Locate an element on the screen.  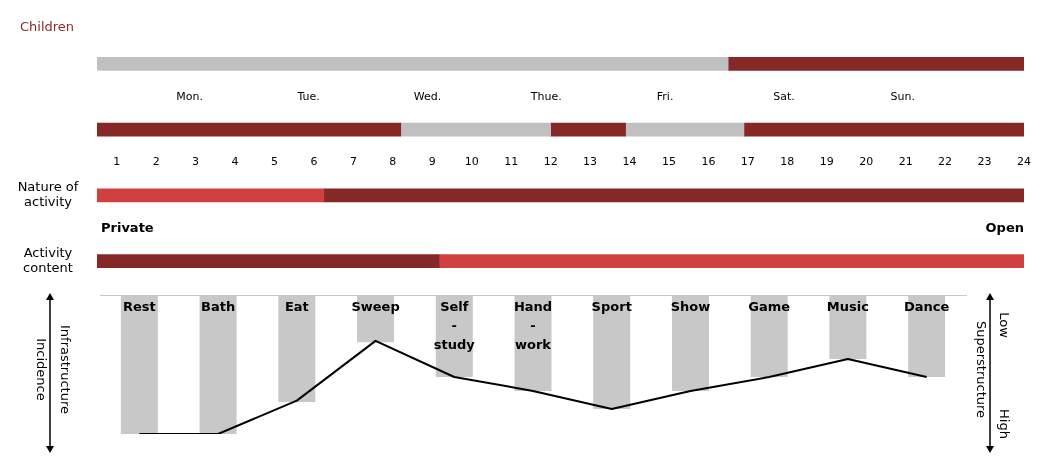
y-axis-title: Infrastructure Incidence is located at coordinates (53, 369).